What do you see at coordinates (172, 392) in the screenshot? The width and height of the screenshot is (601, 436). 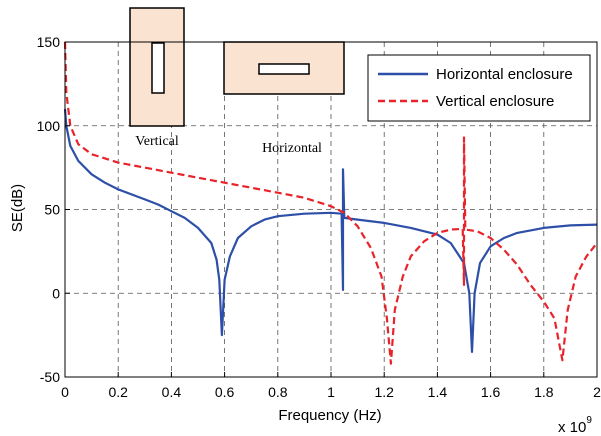 I see `x-tick-label: 0.4` at bounding box center [172, 392].